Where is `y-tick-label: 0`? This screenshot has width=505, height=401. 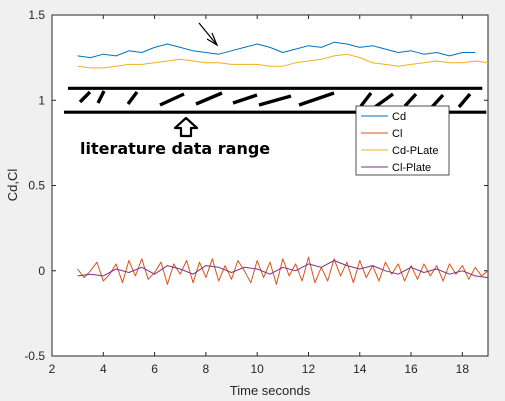
y-tick-label: 0 is located at coordinates (41, 271).